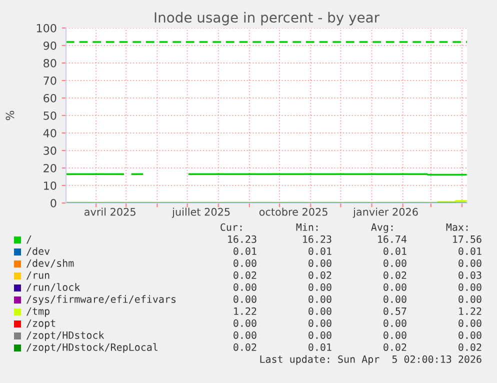 This screenshot has width=497, height=383. Describe the element at coordinates (50, 98) in the screenshot. I see `y-tick-label: 60` at that location.